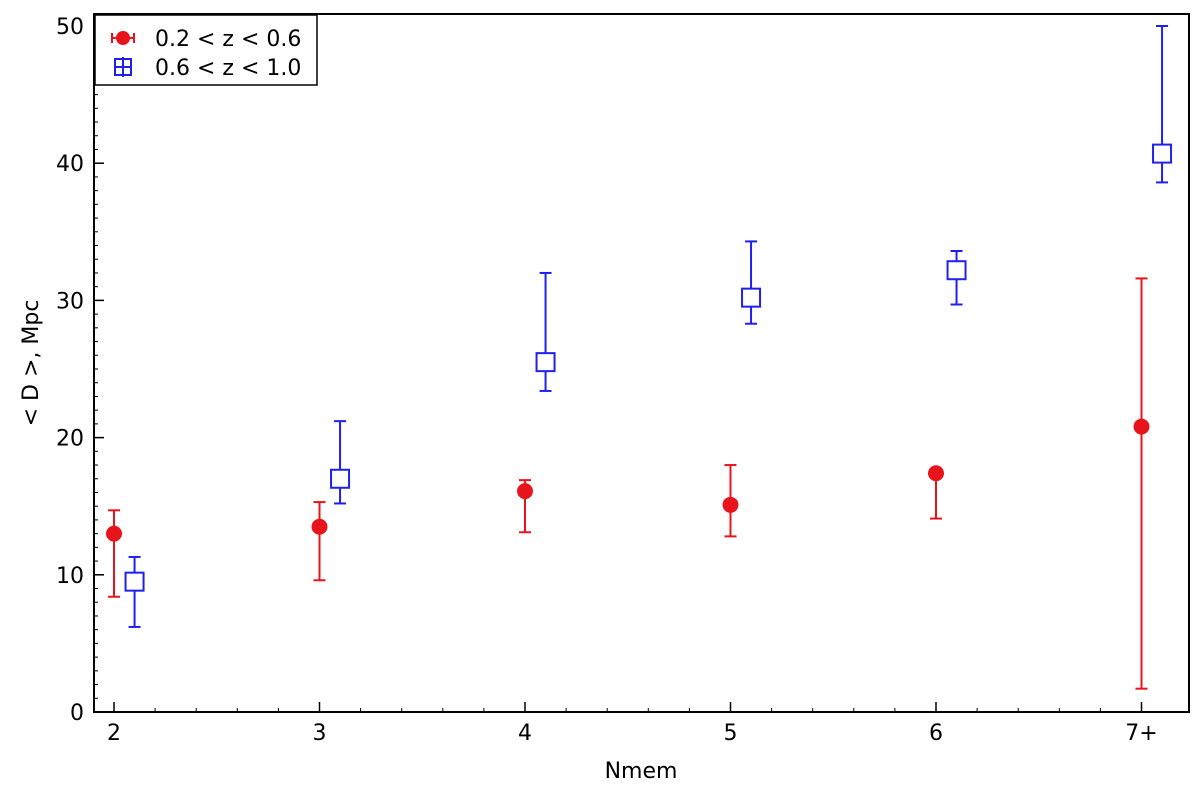  Describe the element at coordinates (1141, 733) in the screenshot. I see `x-tick-label: 7+` at that location.